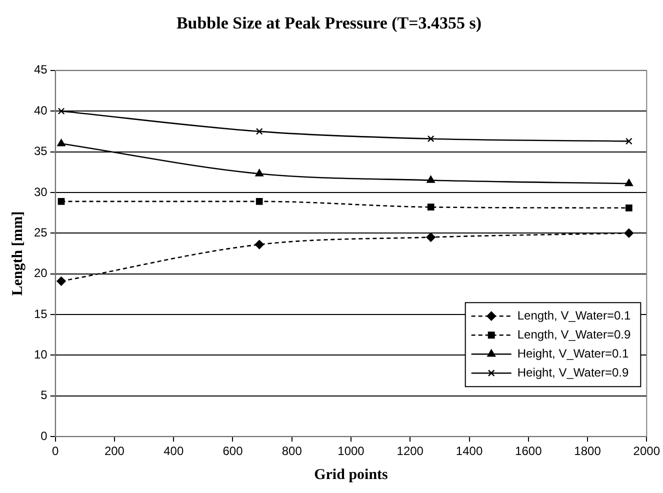 The image size is (663, 493). I want to click on y-tick-label: 5, so click(44, 395).